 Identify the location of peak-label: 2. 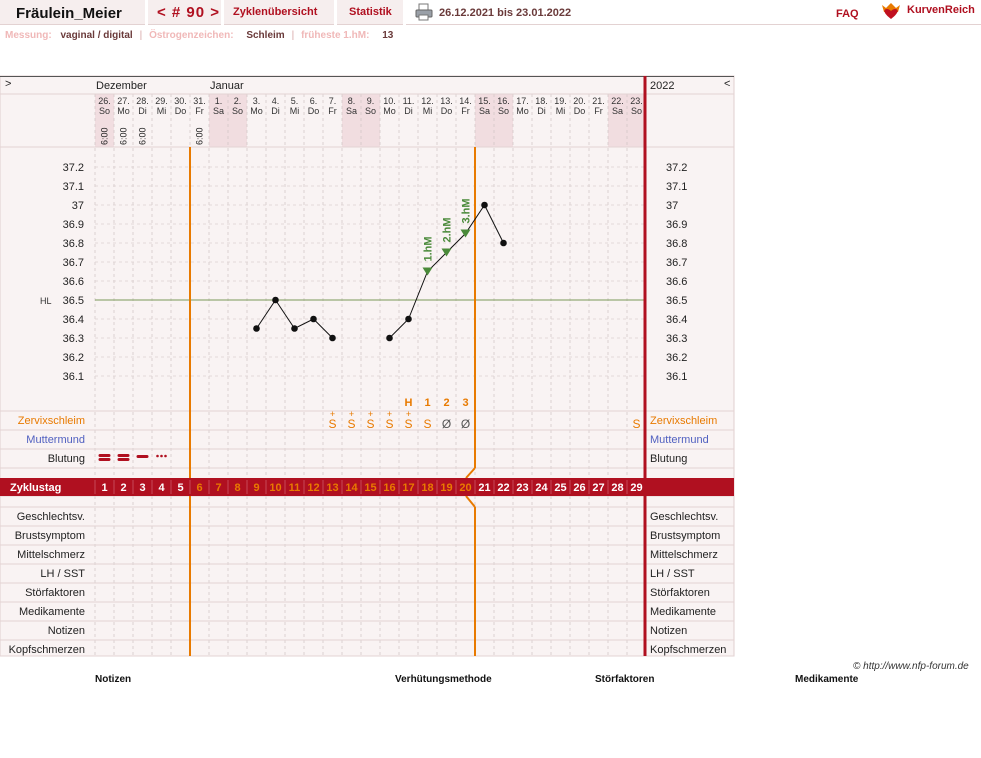
(446, 403).